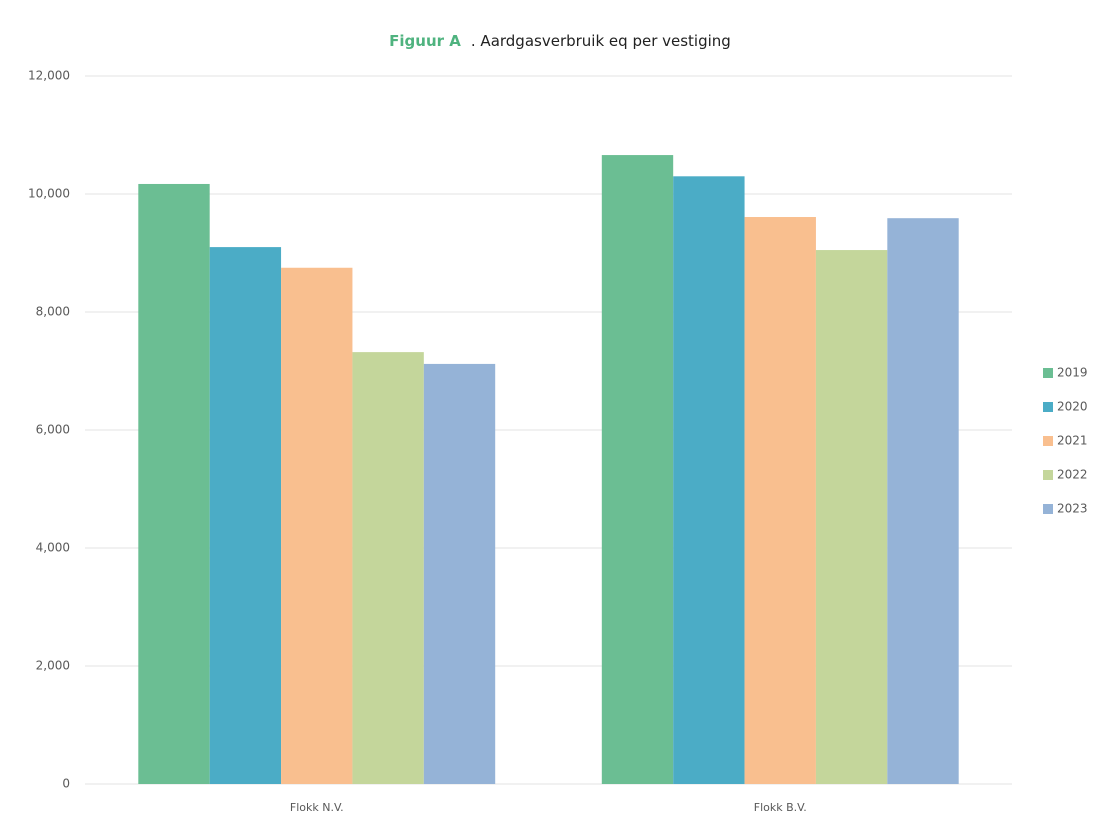 This screenshot has width=1102, height=814. What do you see at coordinates (49, 76) in the screenshot?
I see `y-tick-label: 12,000` at bounding box center [49, 76].